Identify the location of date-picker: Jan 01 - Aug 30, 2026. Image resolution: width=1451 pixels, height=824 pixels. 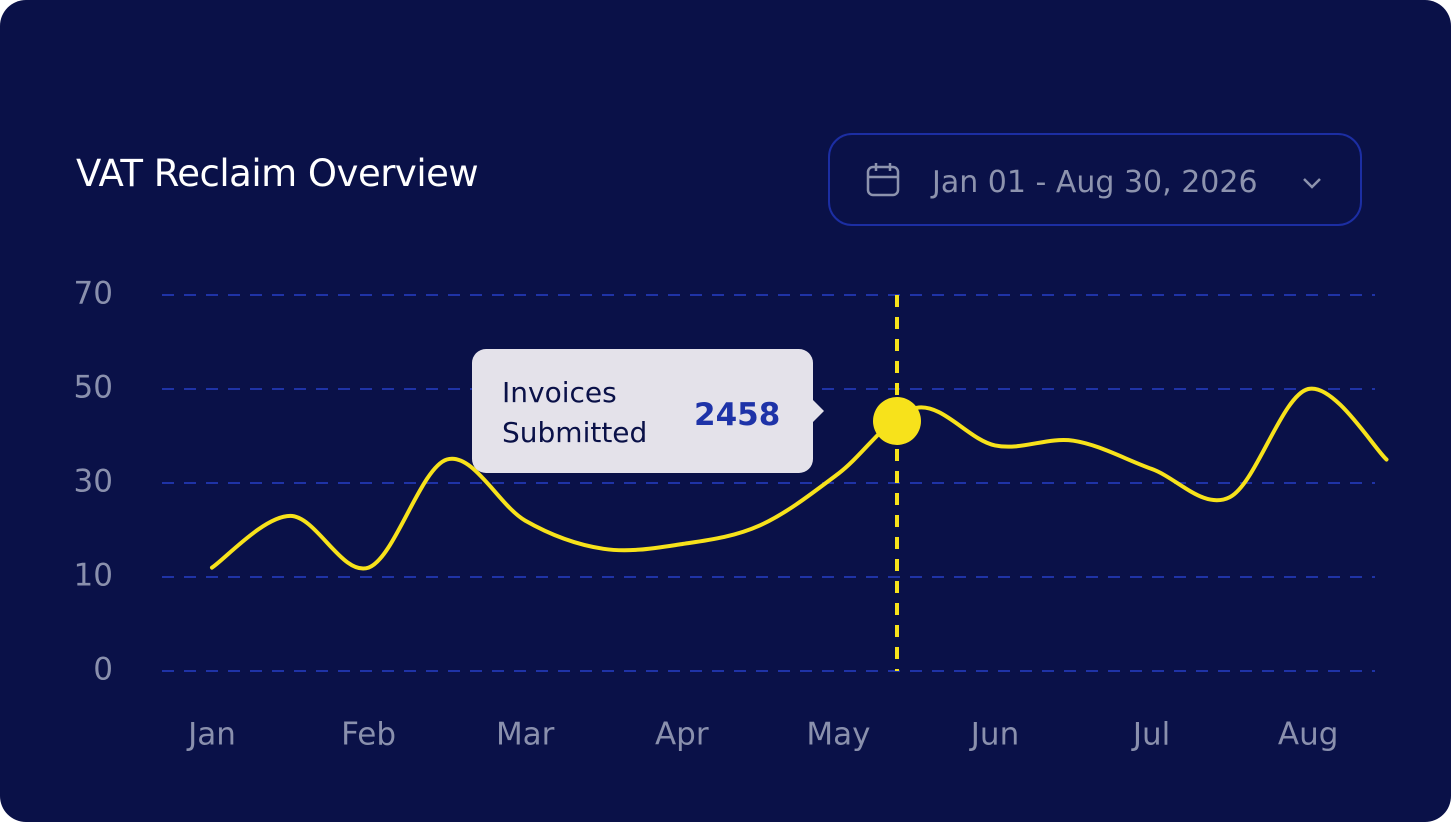
(1095, 179).